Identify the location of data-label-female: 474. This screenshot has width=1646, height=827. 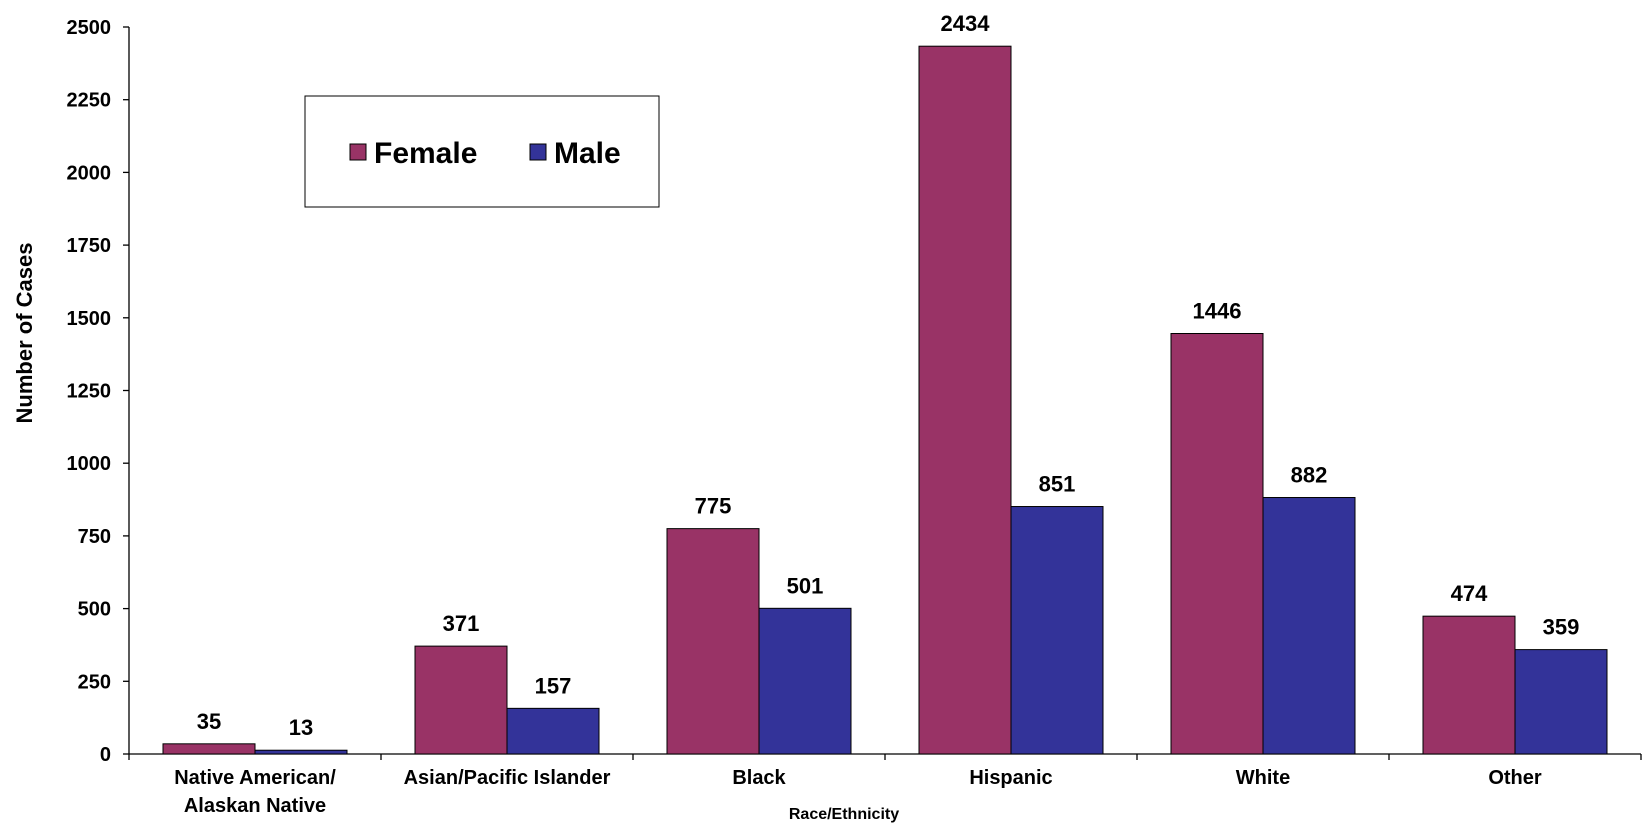
(1469, 593).